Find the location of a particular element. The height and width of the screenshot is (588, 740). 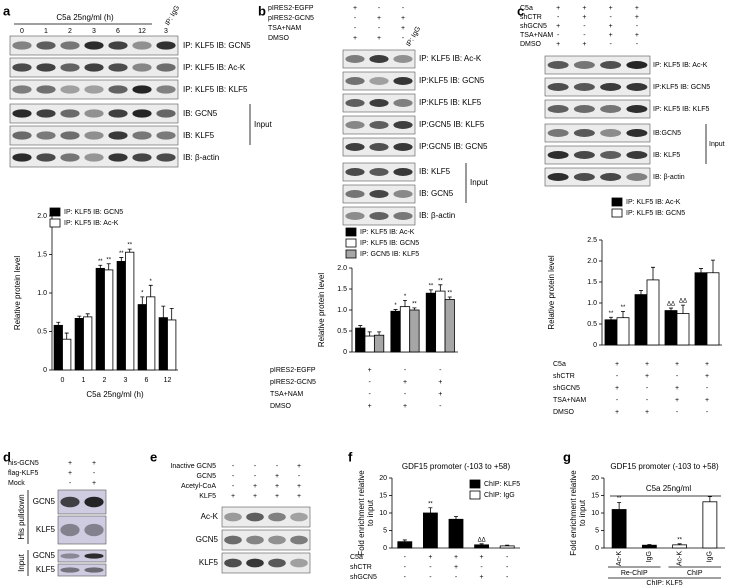

x-tick-label: 1 is located at coordinates (84, 380).